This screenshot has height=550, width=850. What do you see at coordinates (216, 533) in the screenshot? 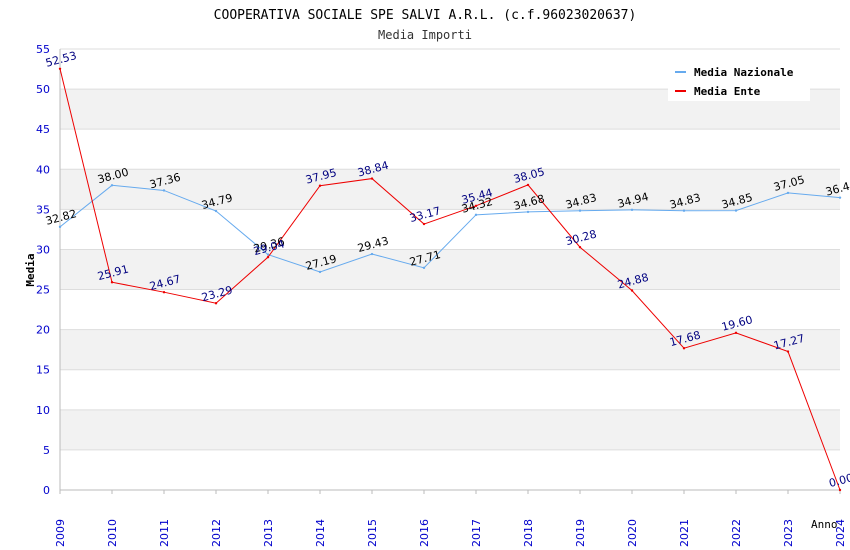
I see `x-tick-label: 2012` at bounding box center [216, 533].